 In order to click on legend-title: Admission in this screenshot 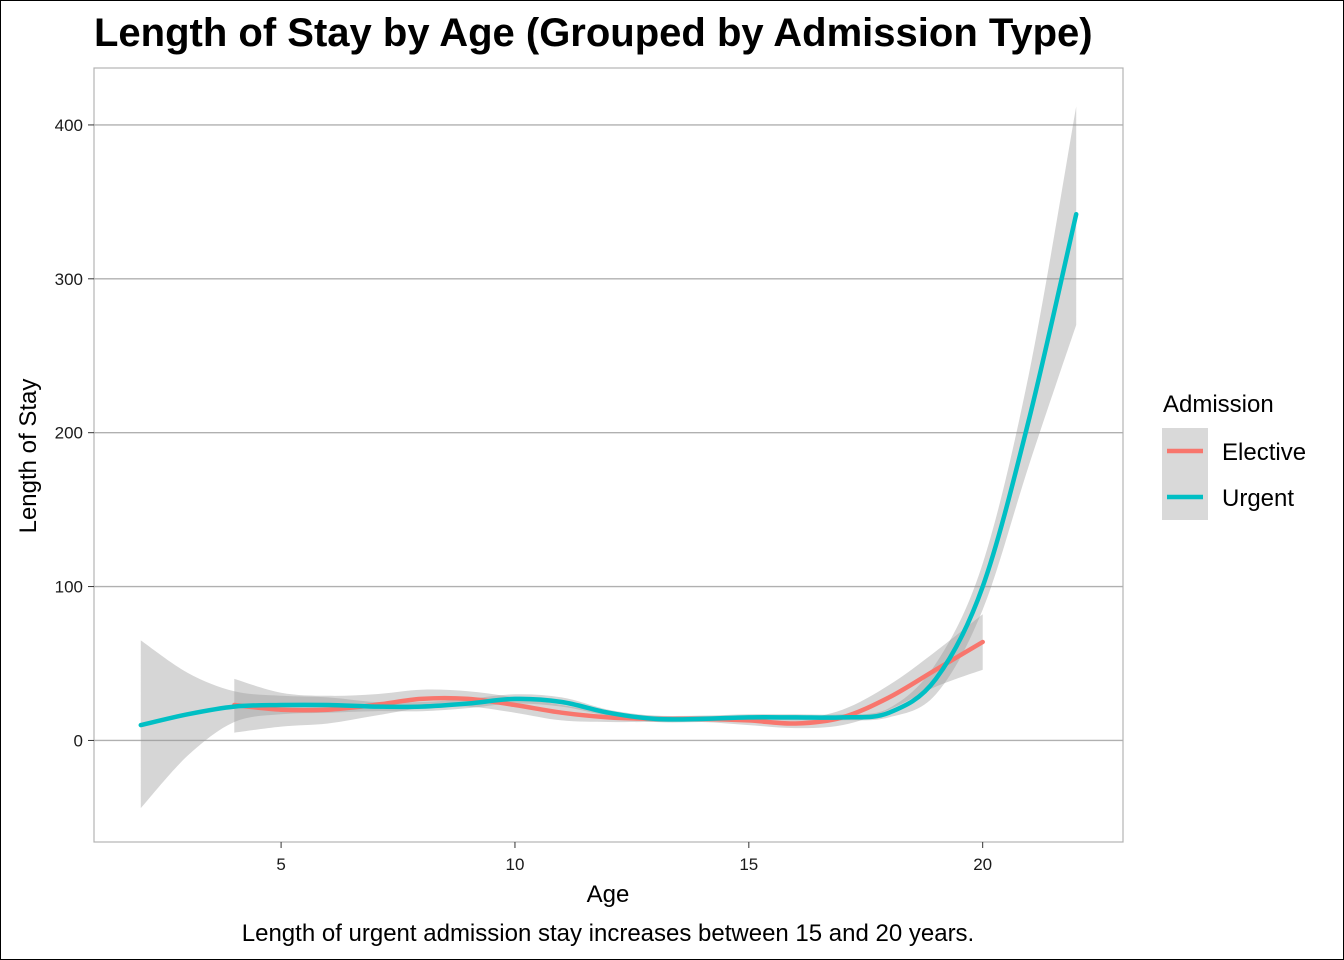, I will do `click(1218, 404)`.